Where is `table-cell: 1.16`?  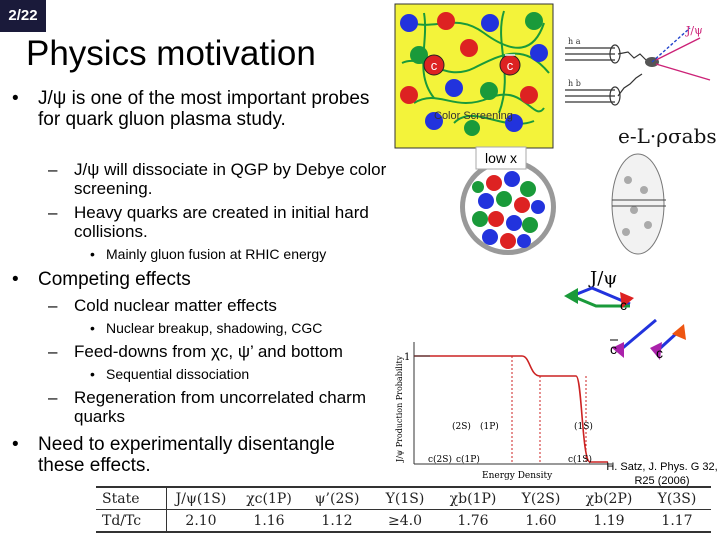
table-cell: 1.16 is located at coordinates (269, 521).